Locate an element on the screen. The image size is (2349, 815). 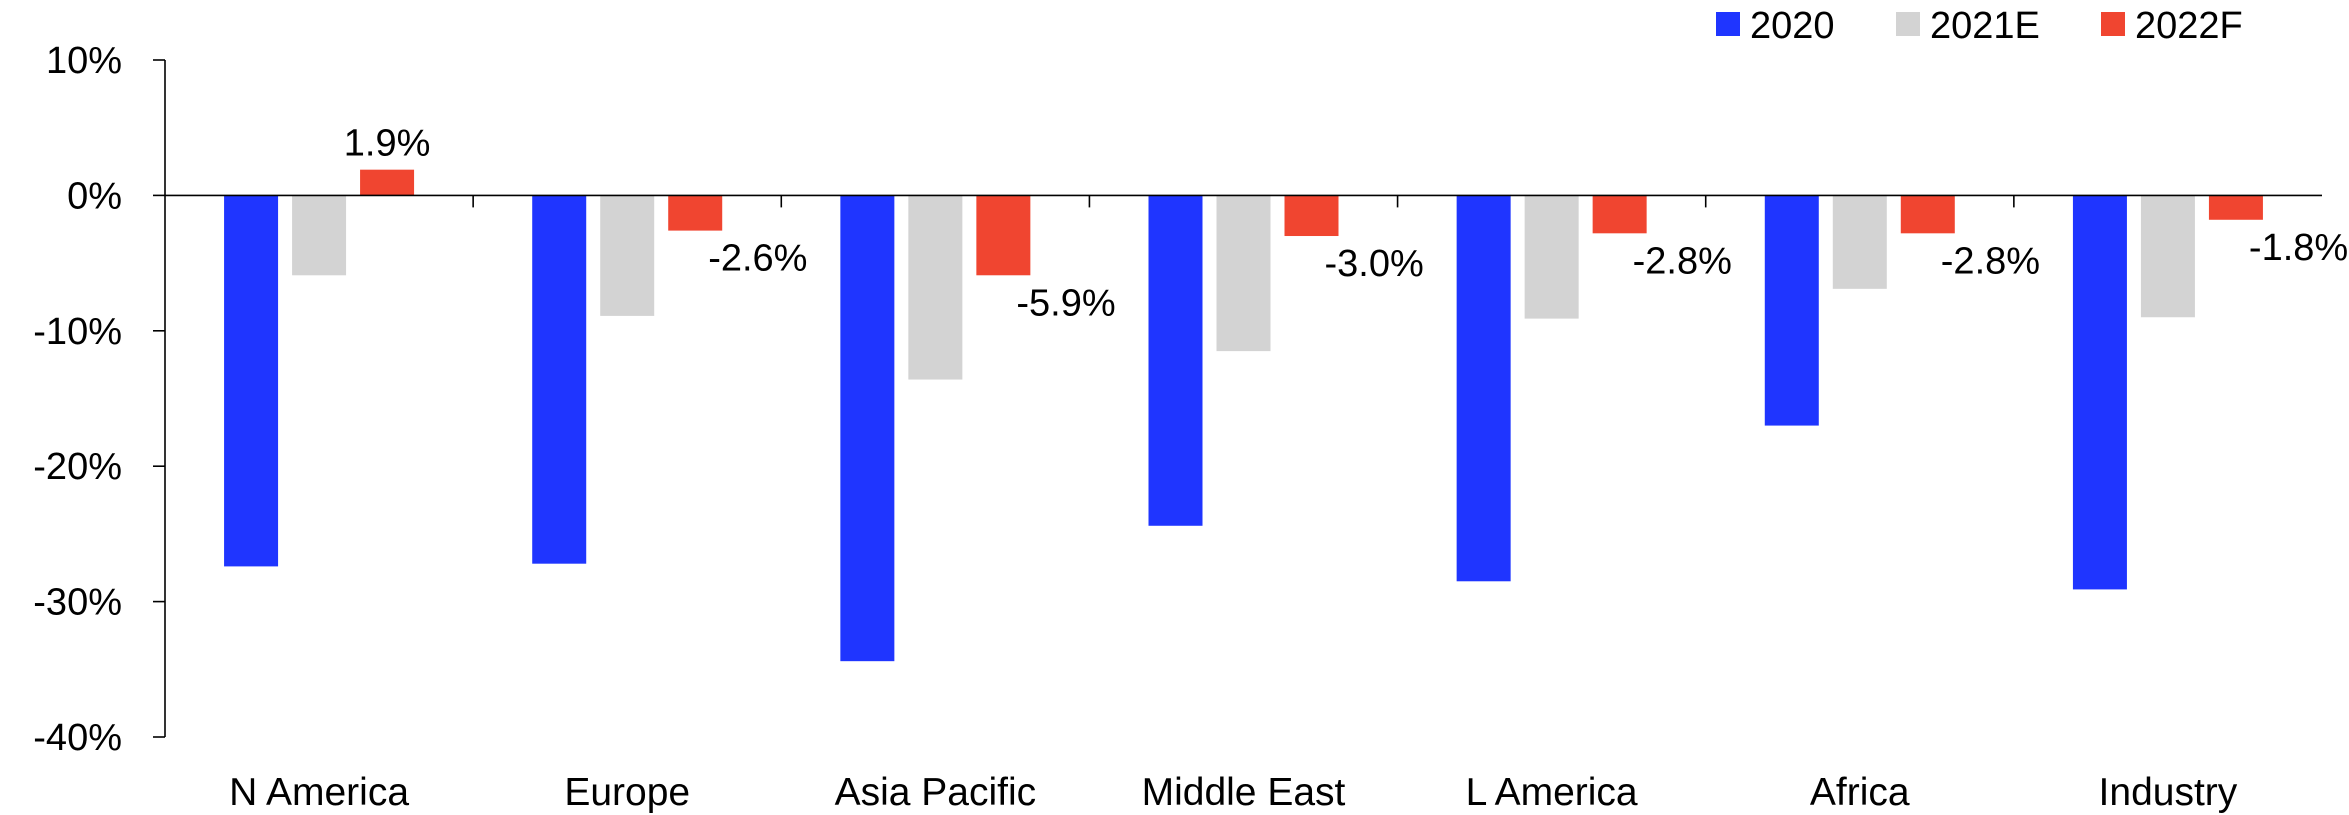
bar-2020-middle-east is located at coordinates (1175, 360).